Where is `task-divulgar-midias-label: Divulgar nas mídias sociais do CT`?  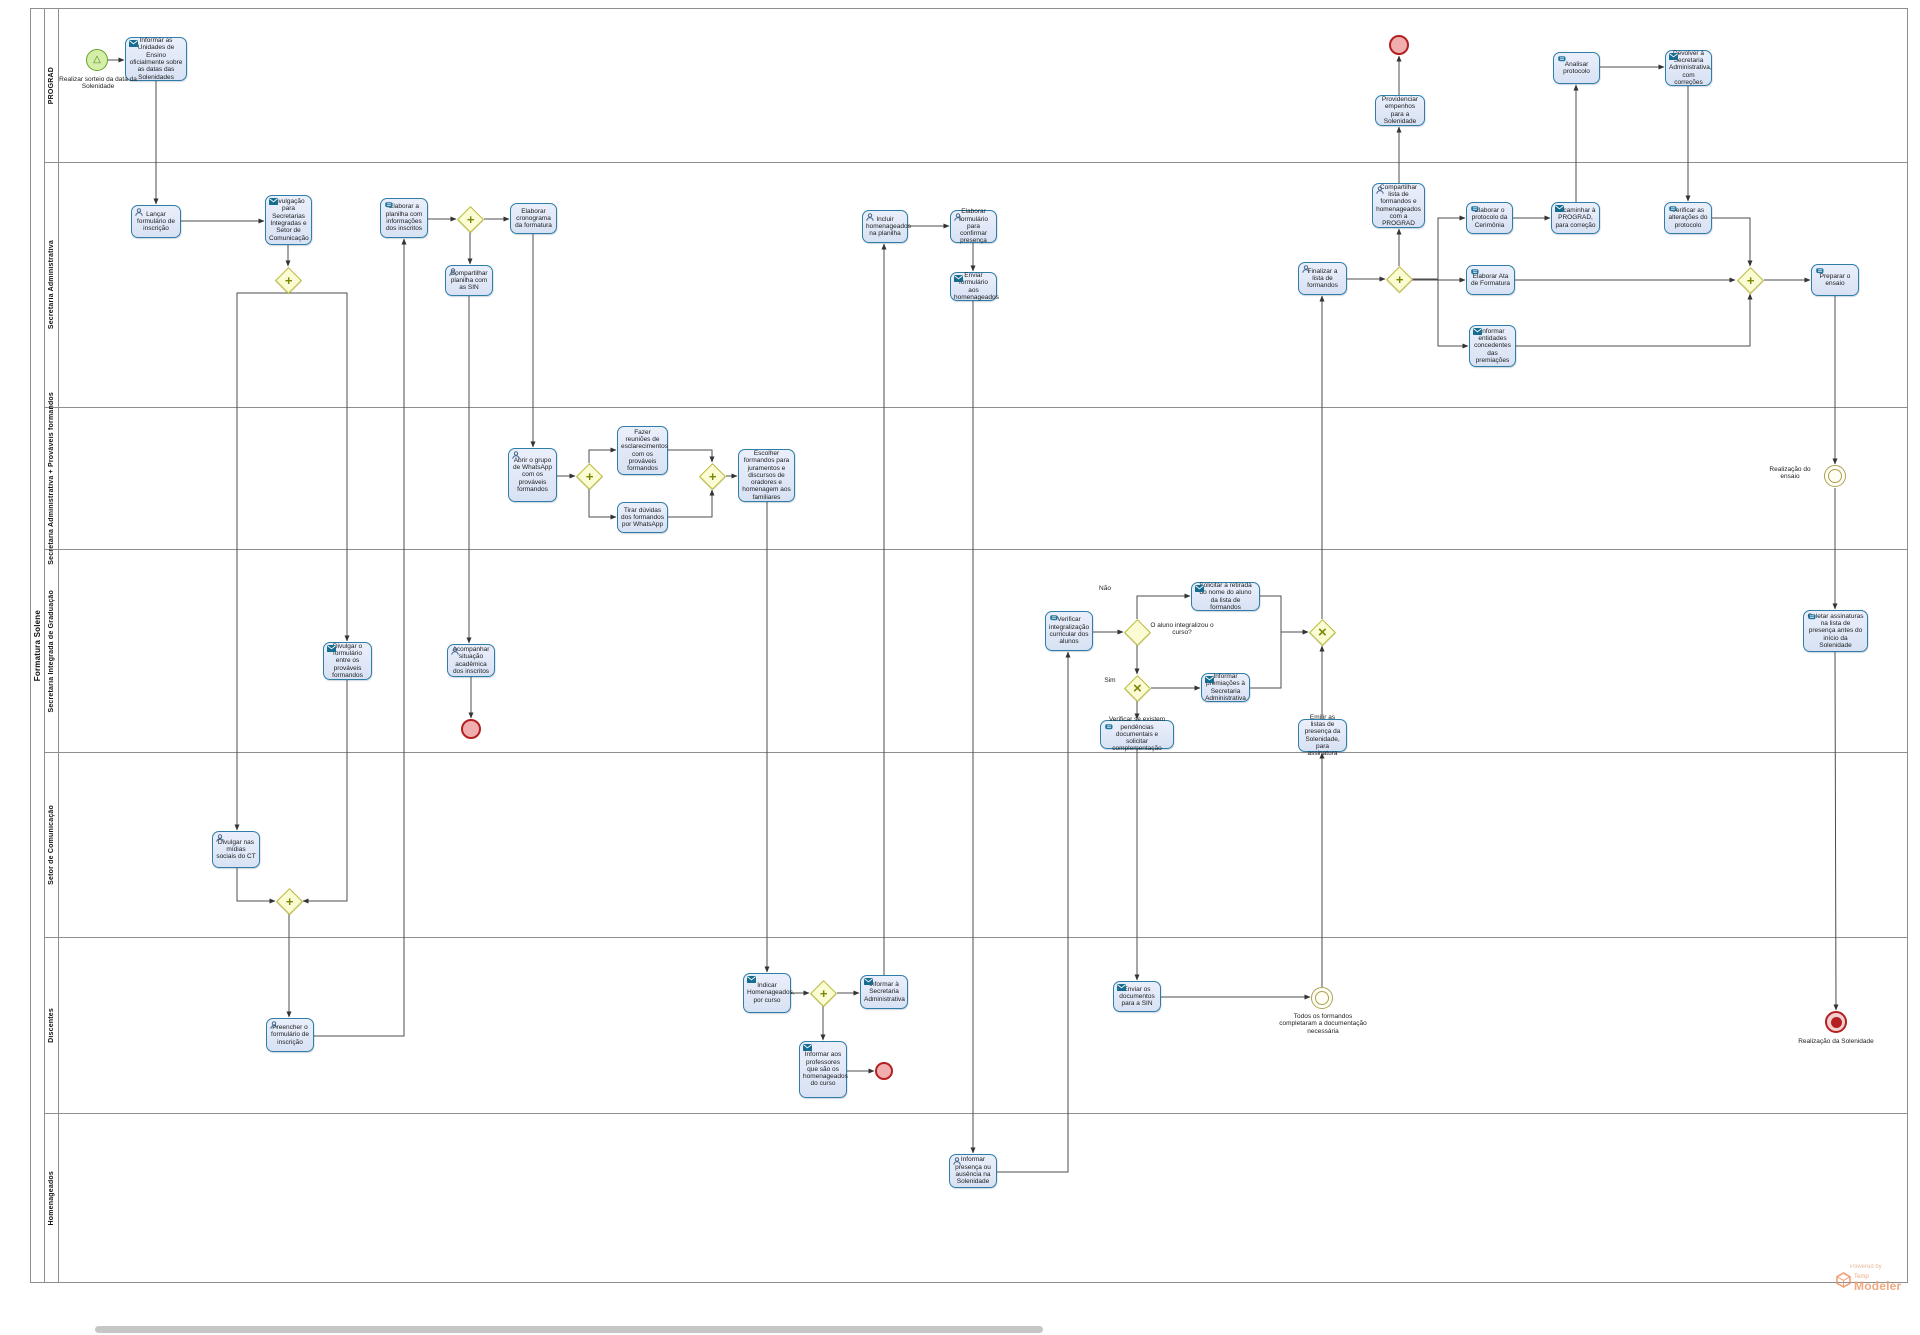
task-divulgar-midias-label: Divulgar nas mídias sociais do CT is located at coordinates (236, 849).